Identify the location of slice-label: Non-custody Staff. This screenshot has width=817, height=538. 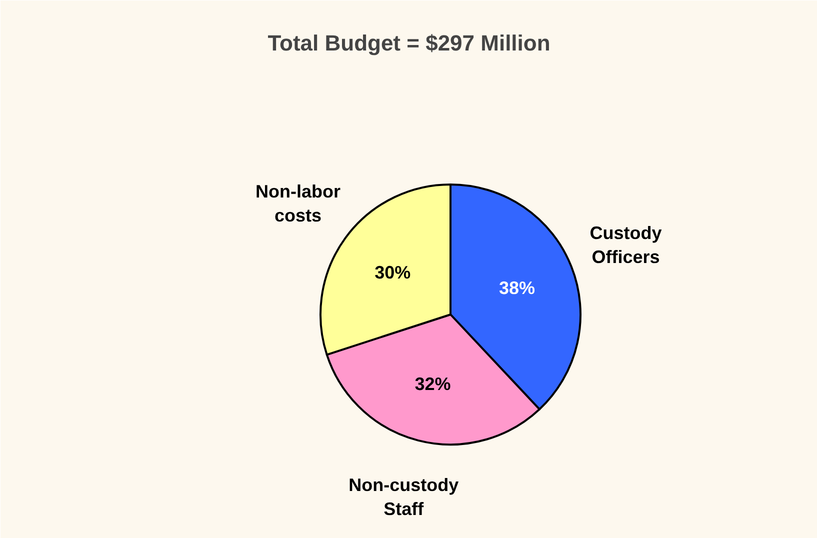
(403, 497).